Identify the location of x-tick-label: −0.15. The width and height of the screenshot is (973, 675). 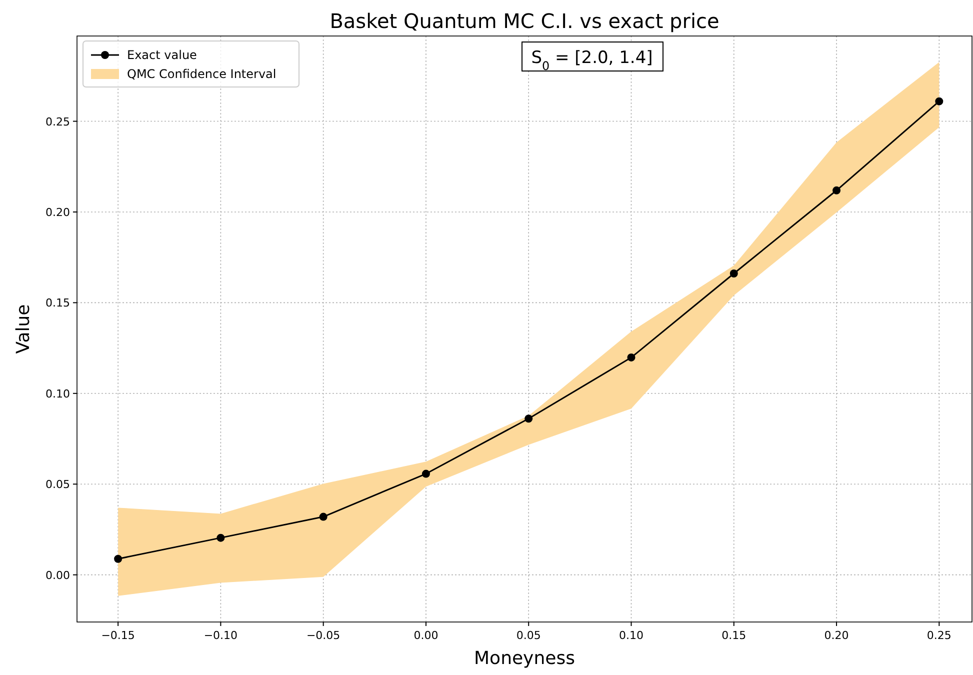
(118, 635).